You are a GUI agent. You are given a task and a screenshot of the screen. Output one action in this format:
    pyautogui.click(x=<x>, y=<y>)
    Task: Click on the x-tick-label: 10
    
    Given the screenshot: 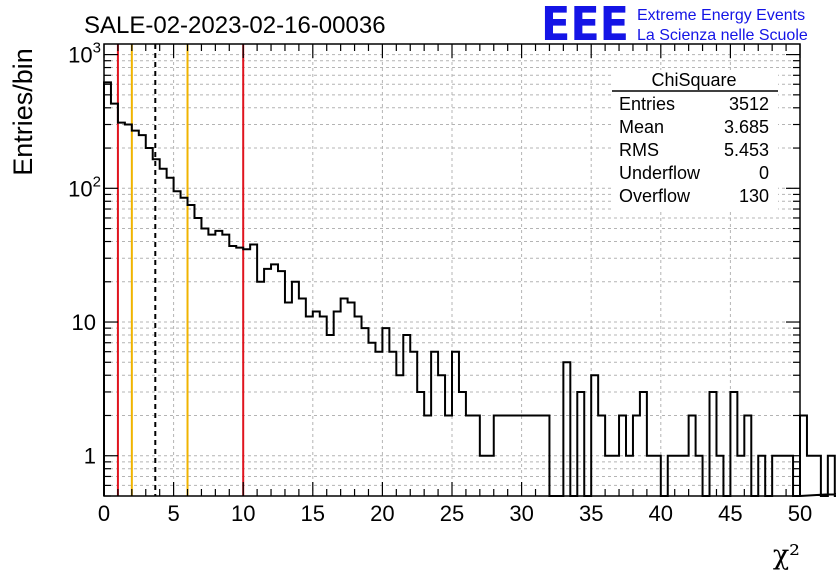 What is the action you would take?
    pyautogui.click(x=243, y=513)
    